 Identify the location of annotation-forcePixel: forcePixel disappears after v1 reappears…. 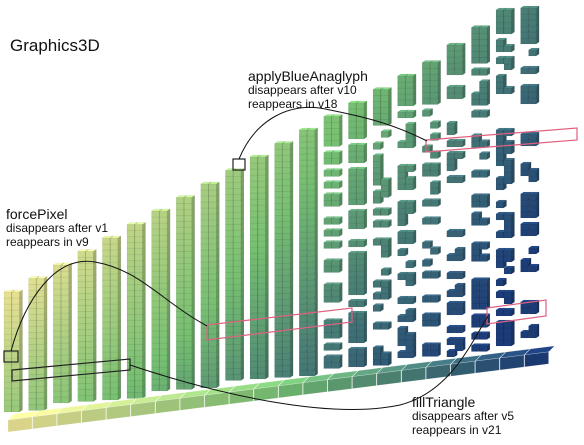
(57, 228).